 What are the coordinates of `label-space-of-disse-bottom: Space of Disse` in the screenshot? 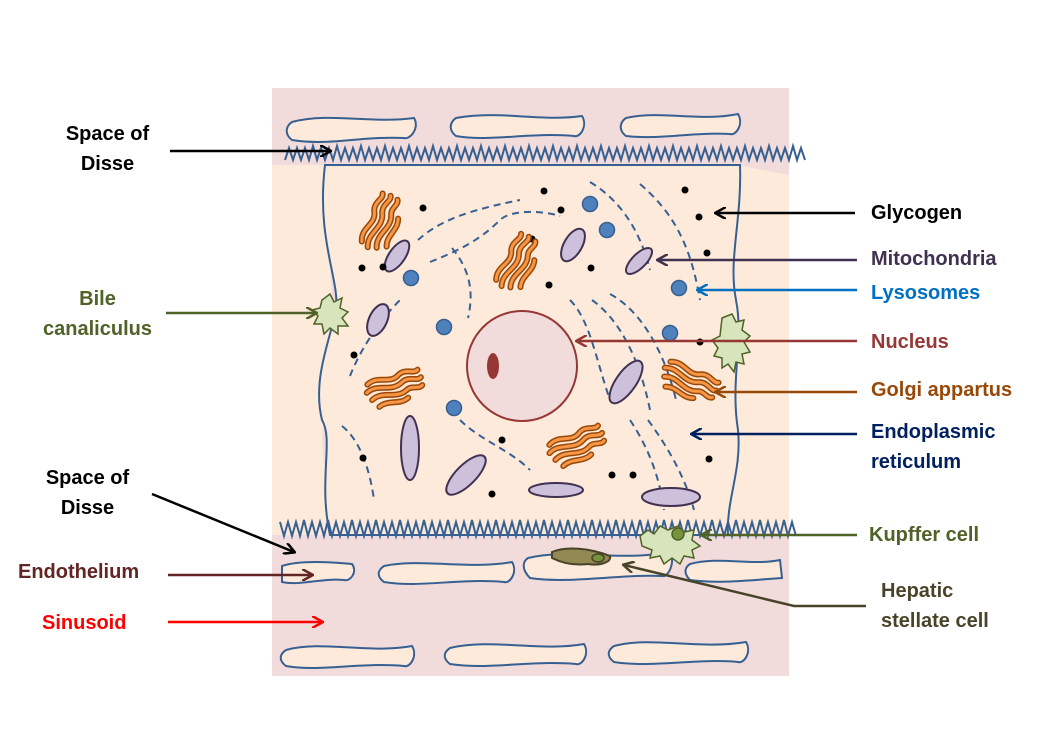 It's located at (87, 493).